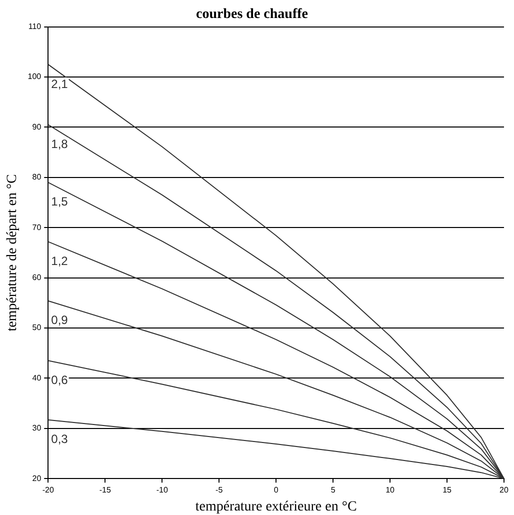 The image size is (514, 515). What do you see at coordinates (391, 490) in the screenshot?
I see `x-tick-label: 10` at bounding box center [391, 490].